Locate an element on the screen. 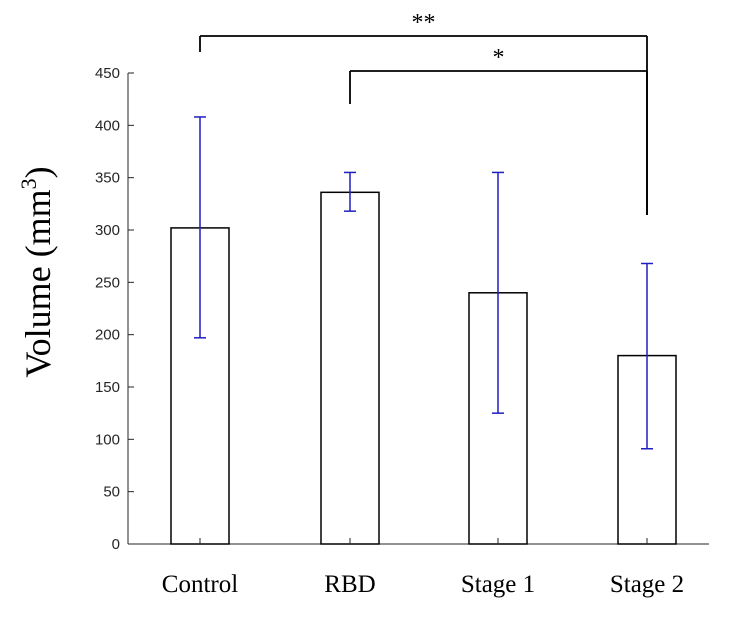 This screenshot has width=729, height=619. y-tick-label: 300 is located at coordinates (107, 230).